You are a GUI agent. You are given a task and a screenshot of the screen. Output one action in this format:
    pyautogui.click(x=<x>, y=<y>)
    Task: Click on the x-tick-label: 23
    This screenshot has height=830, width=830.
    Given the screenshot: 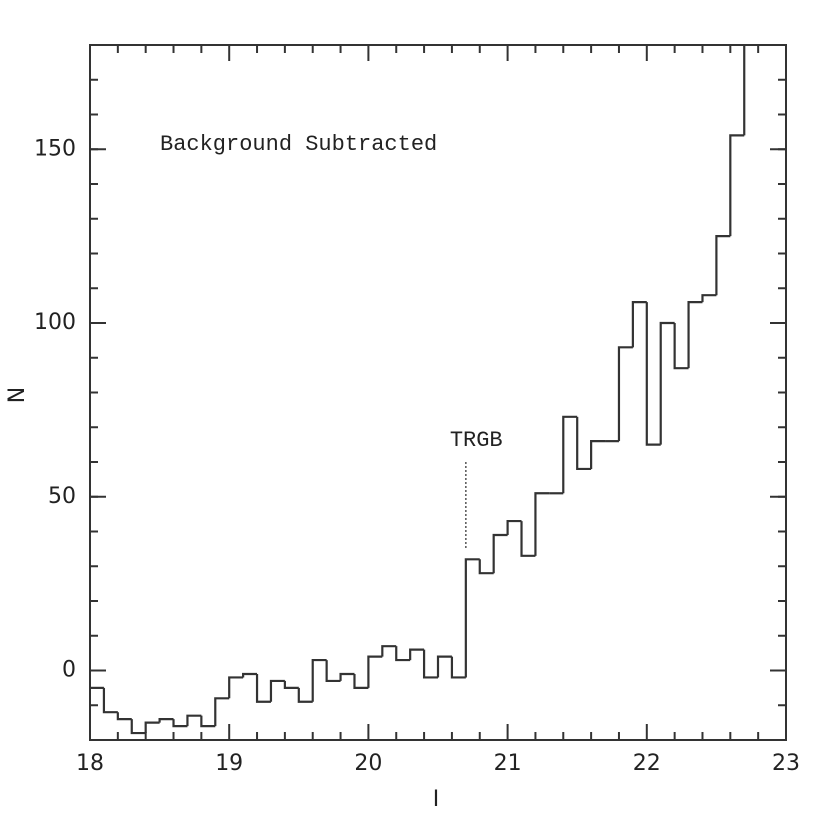 What is the action you would take?
    pyautogui.click(x=786, y=763)
    